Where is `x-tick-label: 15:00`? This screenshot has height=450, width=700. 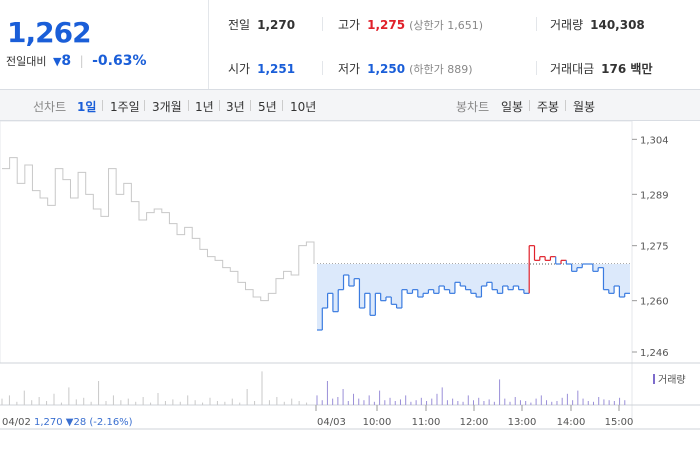 x-tick-label: 15:00 is located at coordinates (619, 422).